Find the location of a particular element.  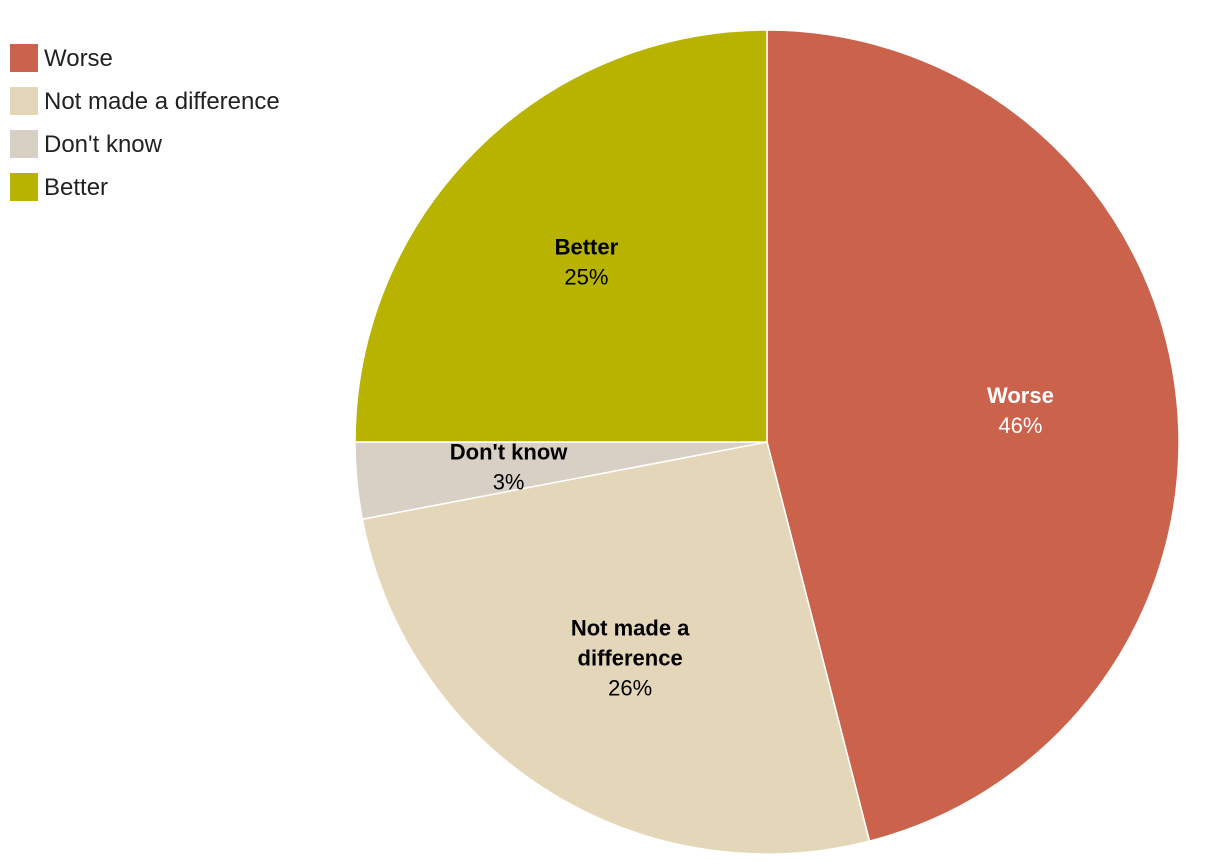

slice-value-label-don-t-know: 3% is located at coordinates (509, 481).